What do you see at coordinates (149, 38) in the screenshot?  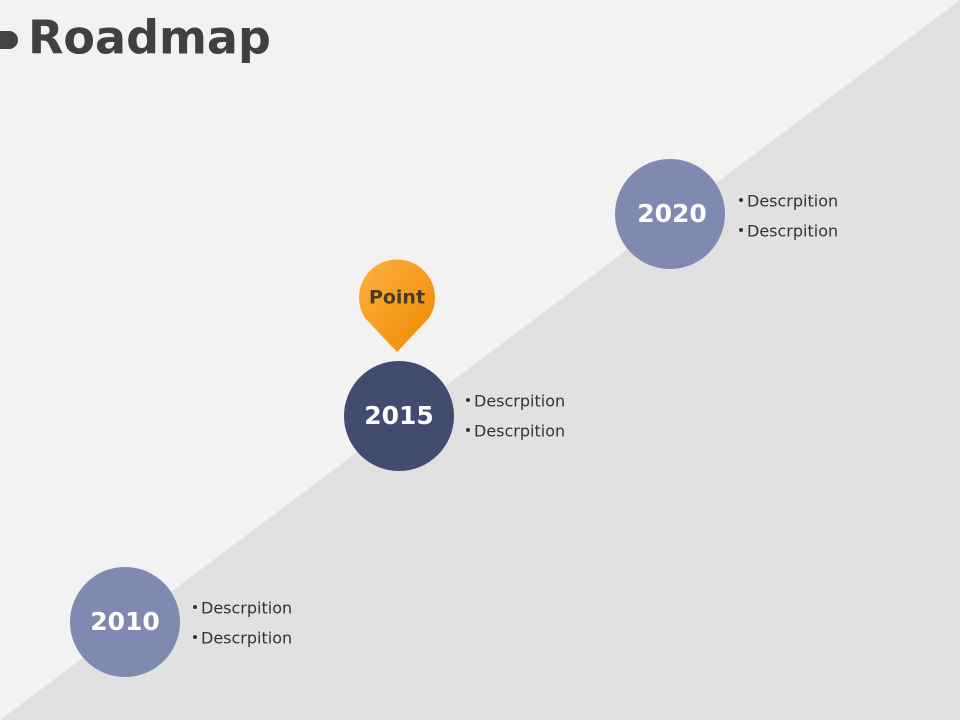 I see `title: Roadmap` at bounding box center [149, 38].